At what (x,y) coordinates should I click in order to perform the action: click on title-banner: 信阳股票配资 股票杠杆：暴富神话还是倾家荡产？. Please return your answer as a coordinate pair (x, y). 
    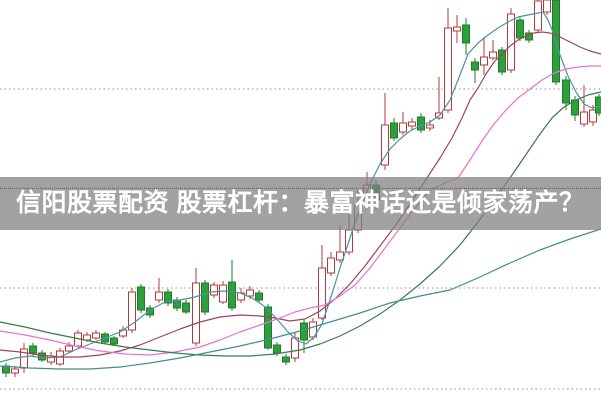
    Looking at the image, I should click on (300, 203).